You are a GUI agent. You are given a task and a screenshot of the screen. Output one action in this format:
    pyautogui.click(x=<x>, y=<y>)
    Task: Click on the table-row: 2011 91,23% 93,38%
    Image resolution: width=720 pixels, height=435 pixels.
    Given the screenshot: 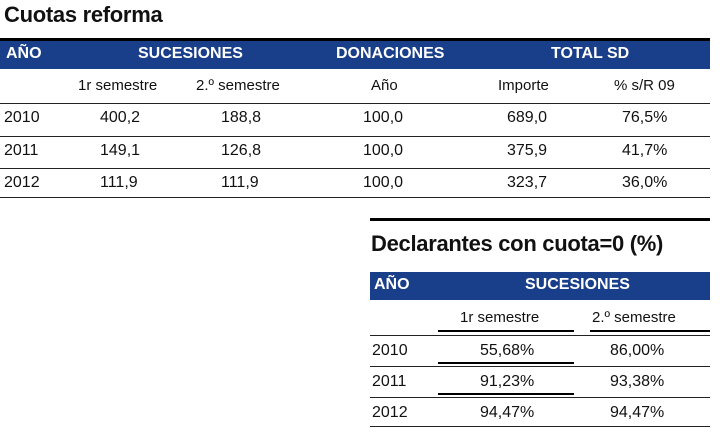 What is the action you would take?
    pyautogui.click(x=540, y=380)
    